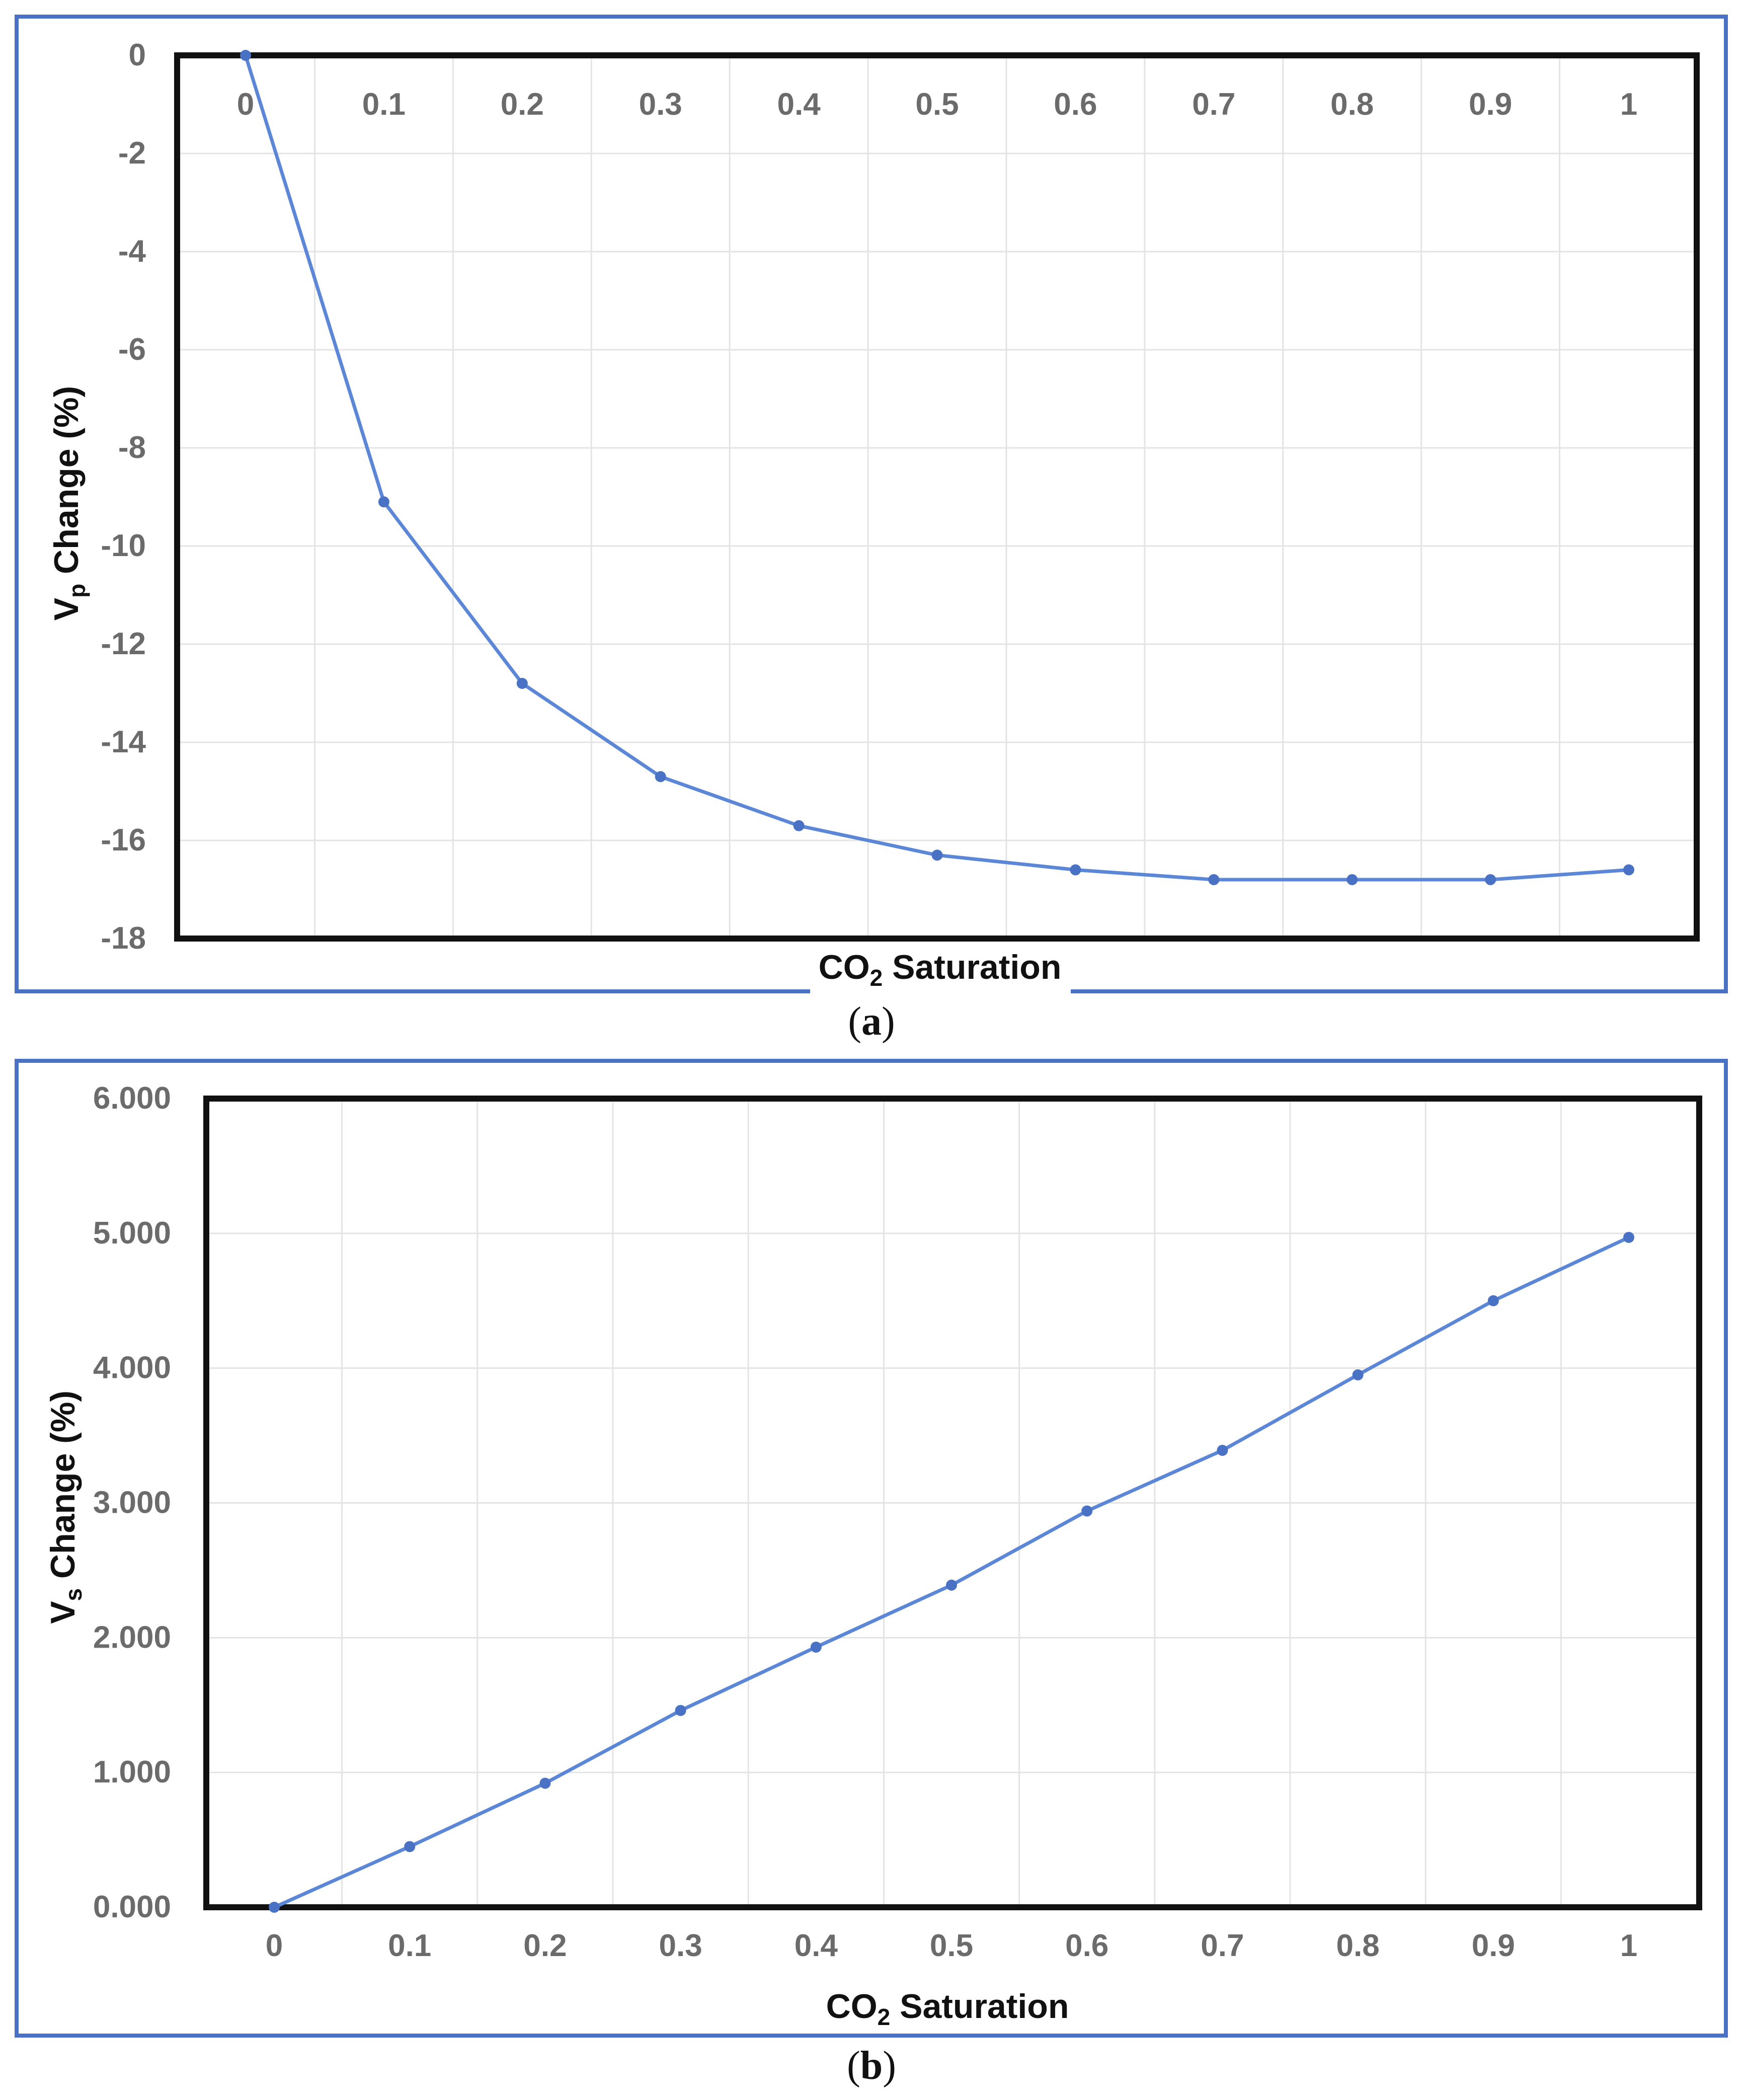 This screenshot has height=2100, width=1743. Describe the element at coordinates (132, 1233) in the screenshot. I see `y-tick-label: 5.000` at that location.